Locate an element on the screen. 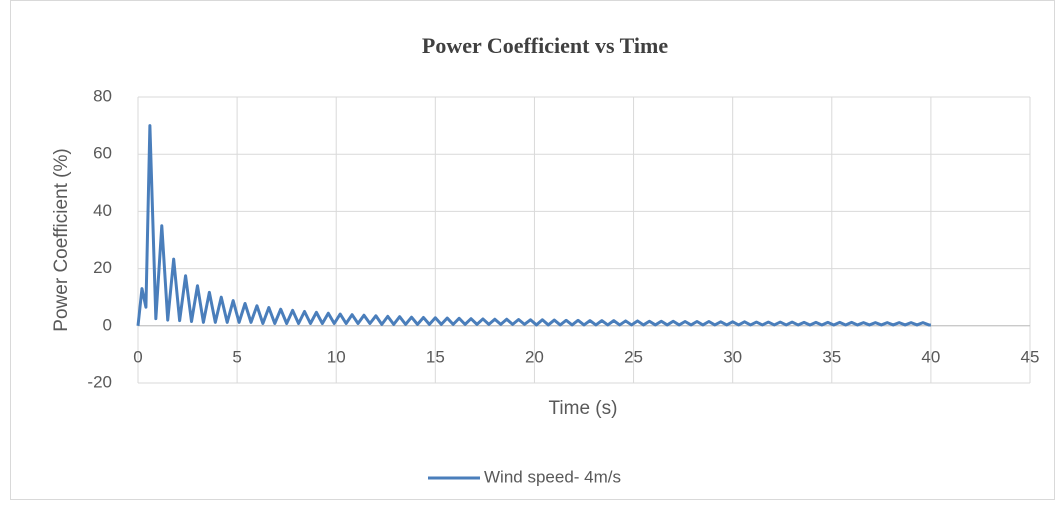  x-tick-label: 10 is located at coordinates (336, 356).